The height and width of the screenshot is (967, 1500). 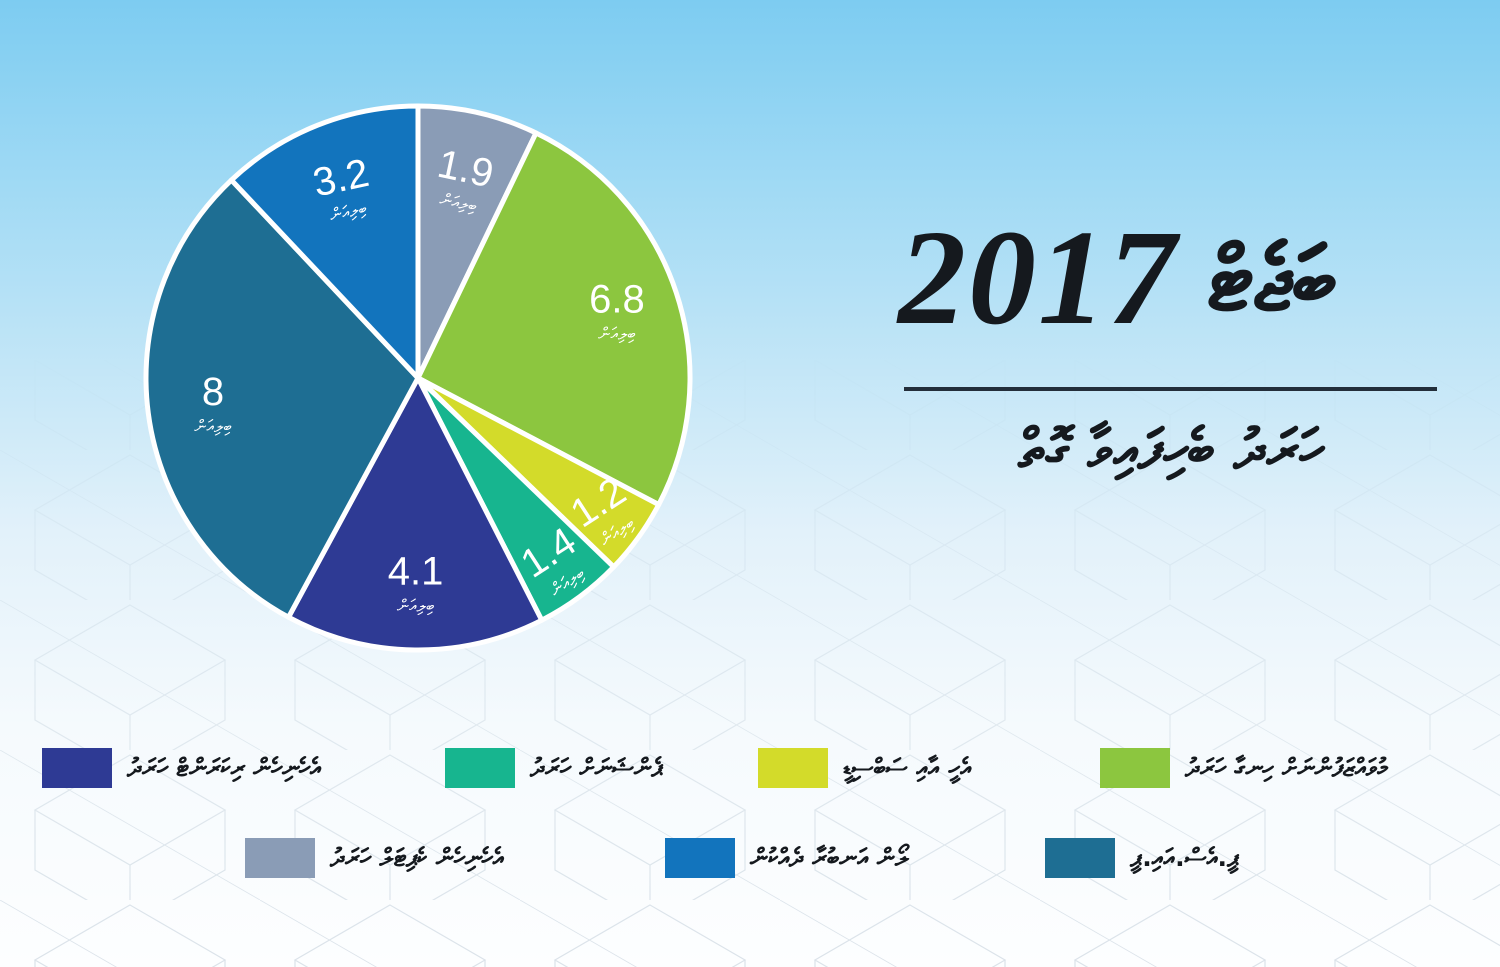 I want to click on pie-slice-value-1: 6.8, so click(x=617, y=299).